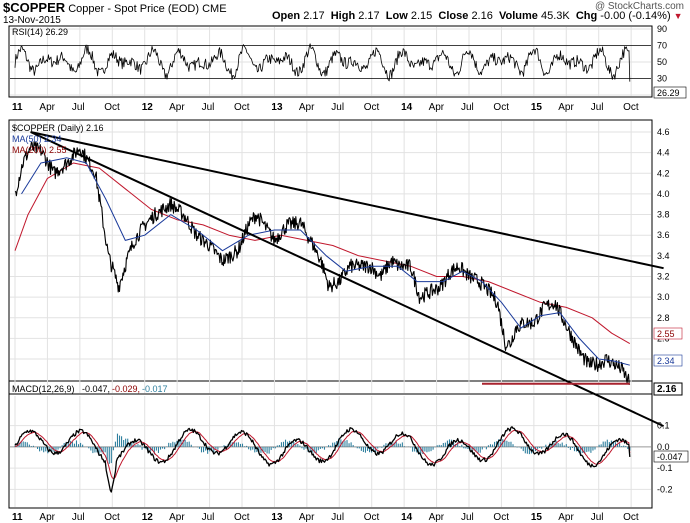 The width and height of the screenshot is (690, 523). I want to click on rsi-last-value: 26.29, so click(668, 93).